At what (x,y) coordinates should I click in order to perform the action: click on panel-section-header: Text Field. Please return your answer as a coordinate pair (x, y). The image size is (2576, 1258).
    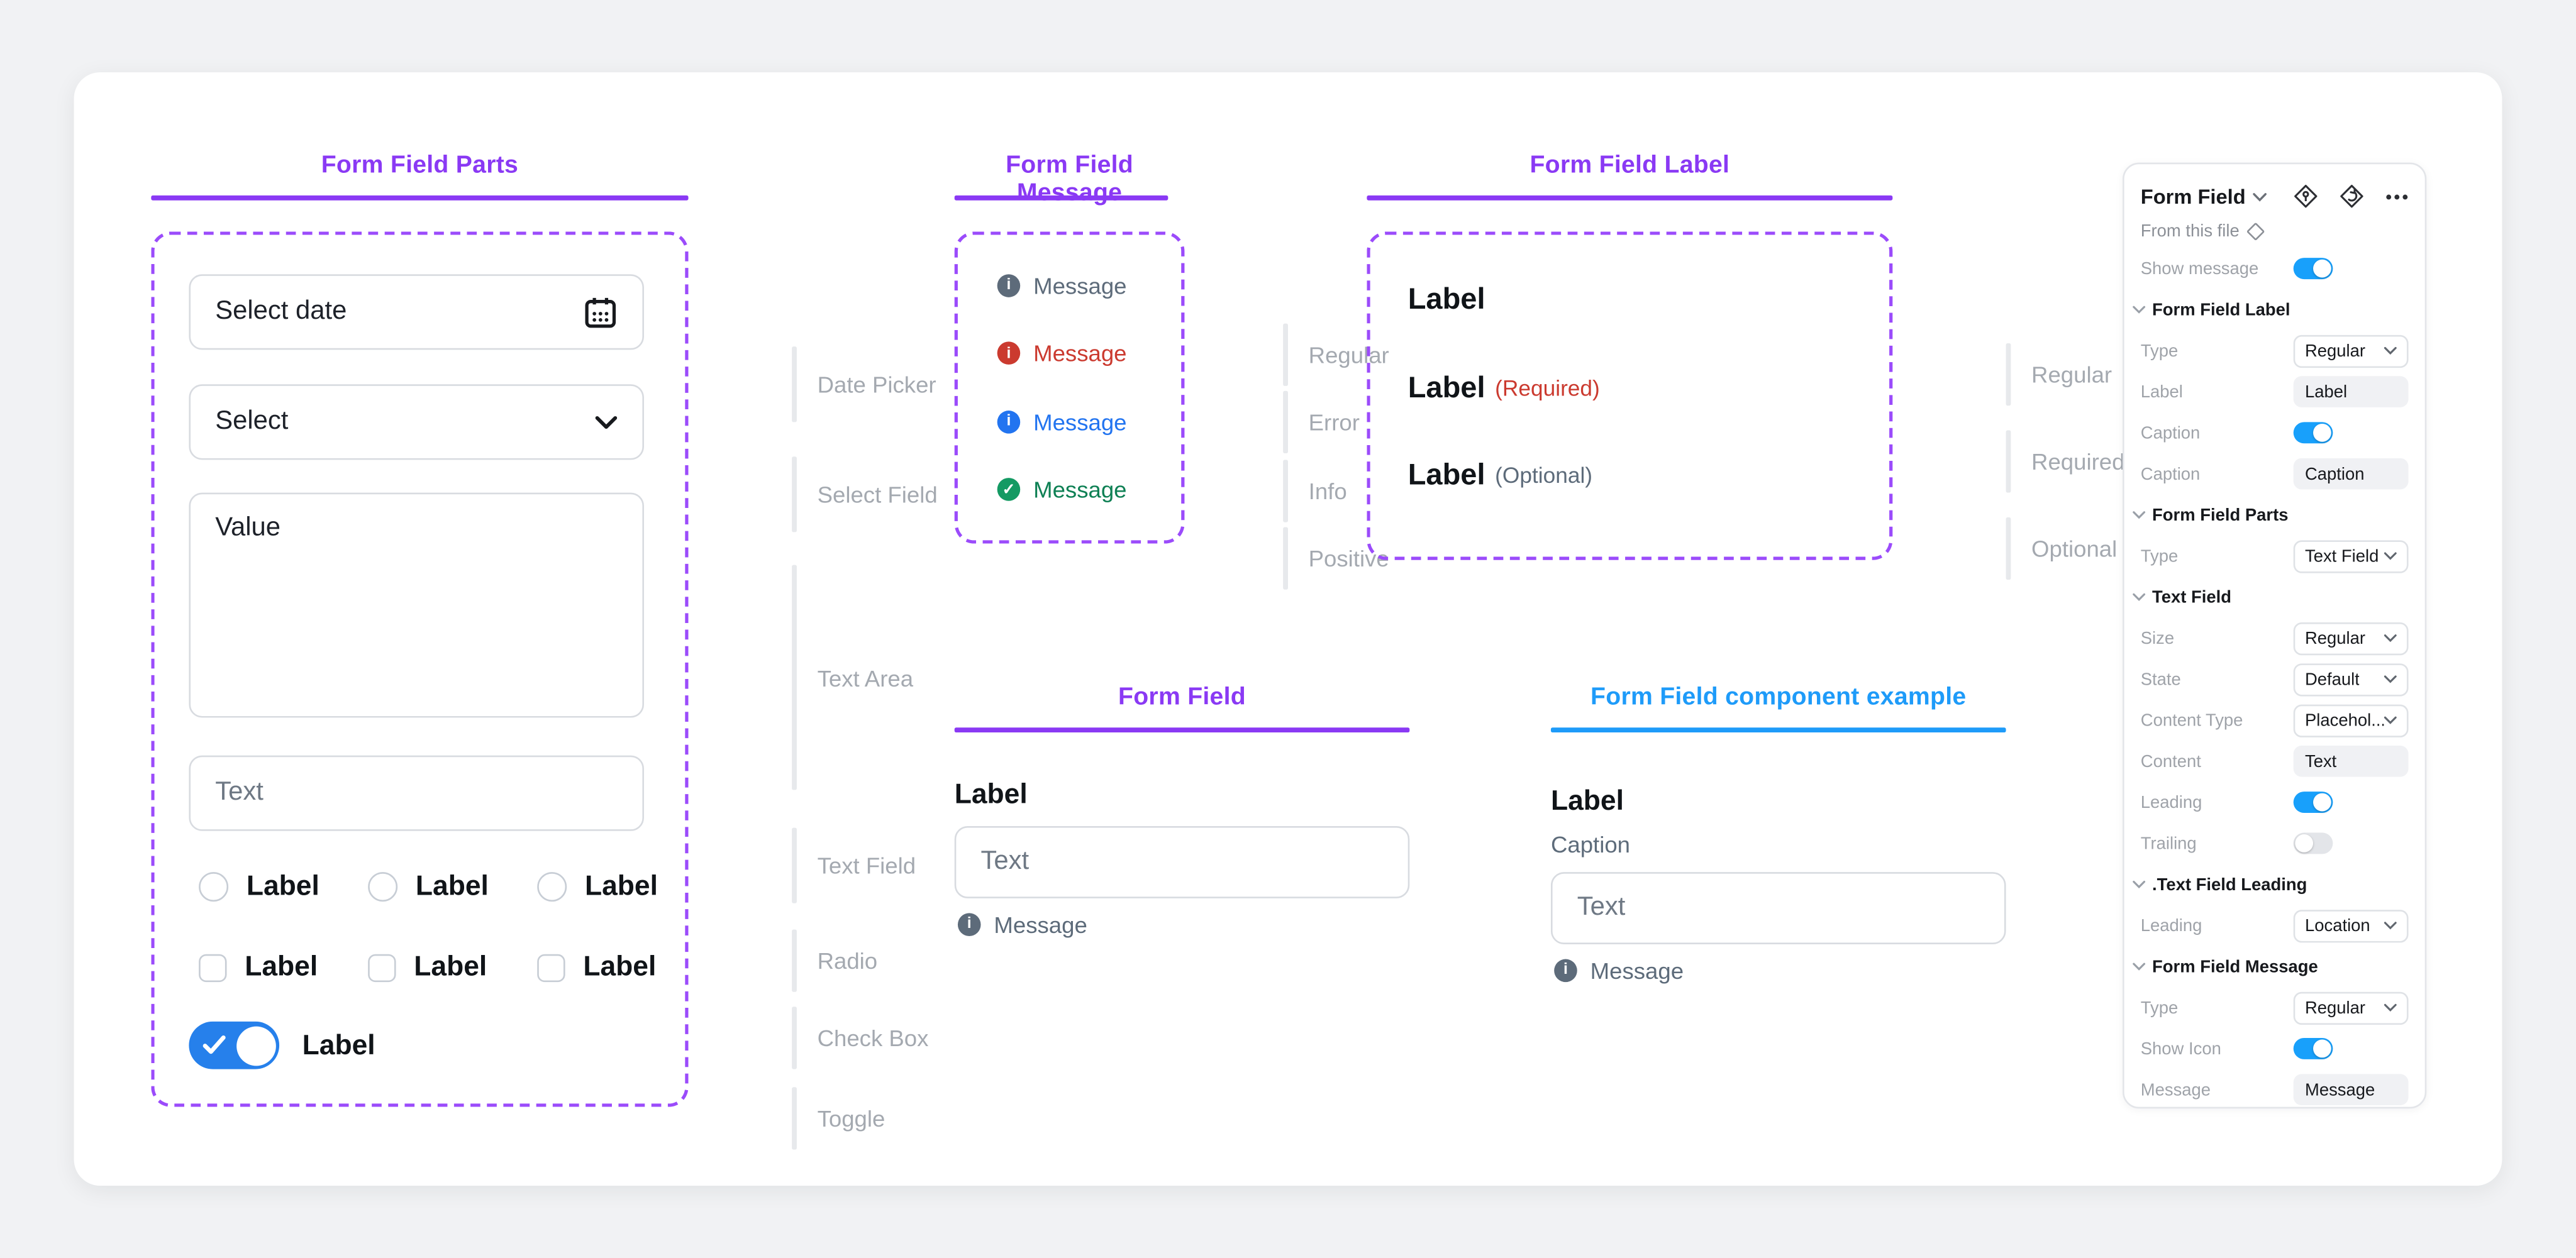
    Looking at the image, I should click on (2192, 597).